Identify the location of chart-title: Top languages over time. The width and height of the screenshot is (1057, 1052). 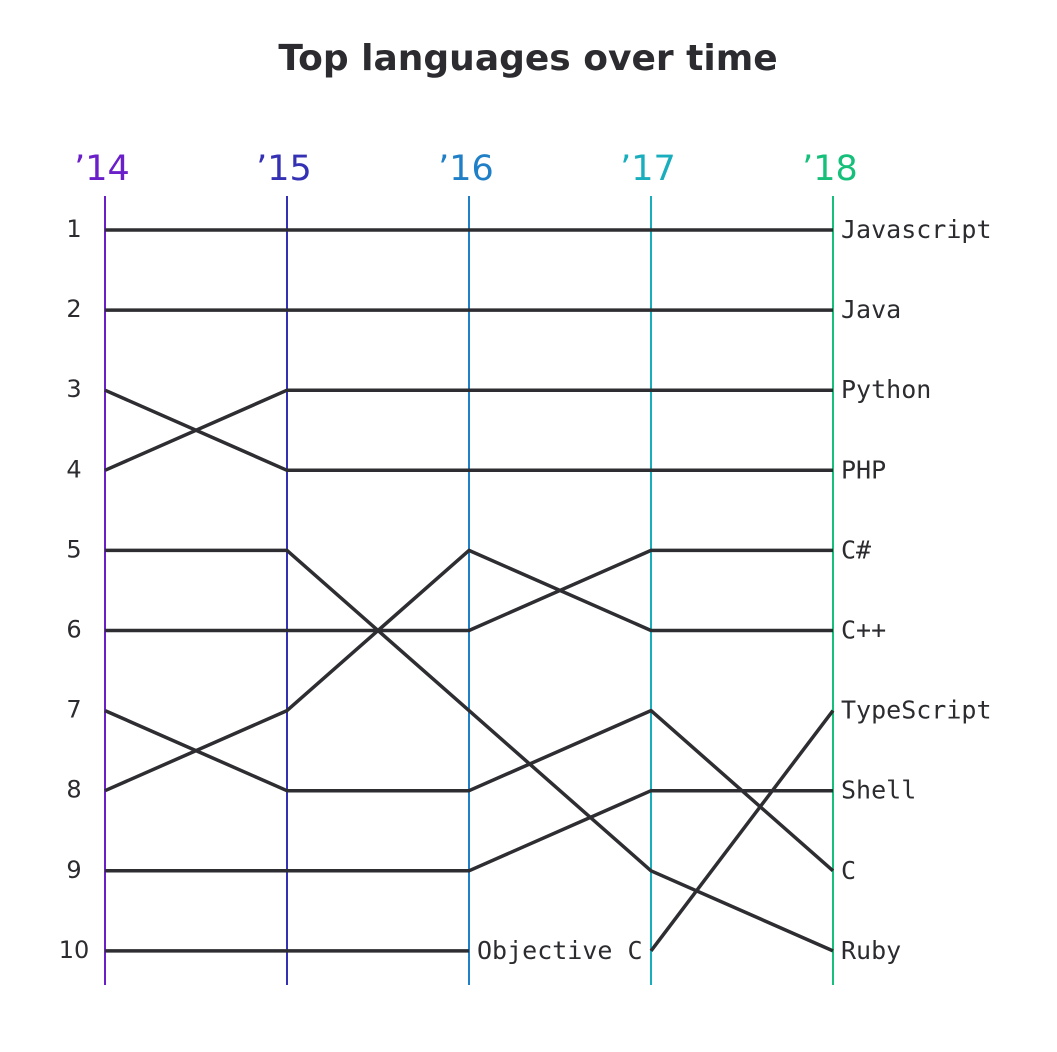
(527, 58).